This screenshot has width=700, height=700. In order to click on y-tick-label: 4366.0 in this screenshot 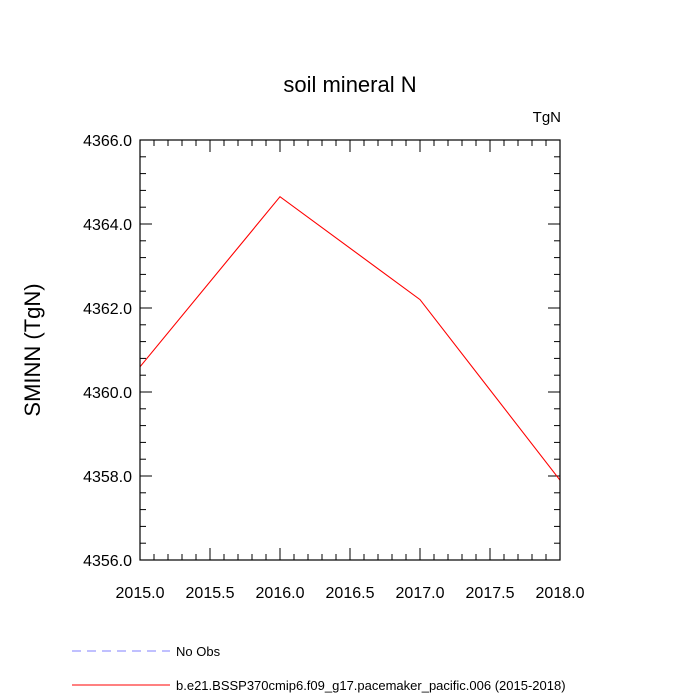, I will do `click(107, 141)`.